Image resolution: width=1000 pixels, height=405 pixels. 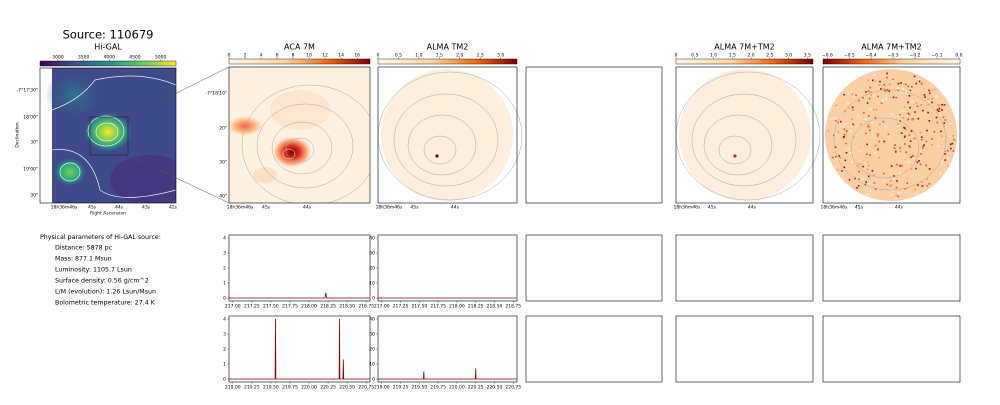 What do you see at coordinates (732, 56) in the screenshot?
I see `colorbar-tick-label: 1.5` at bounding box center [732, 56].